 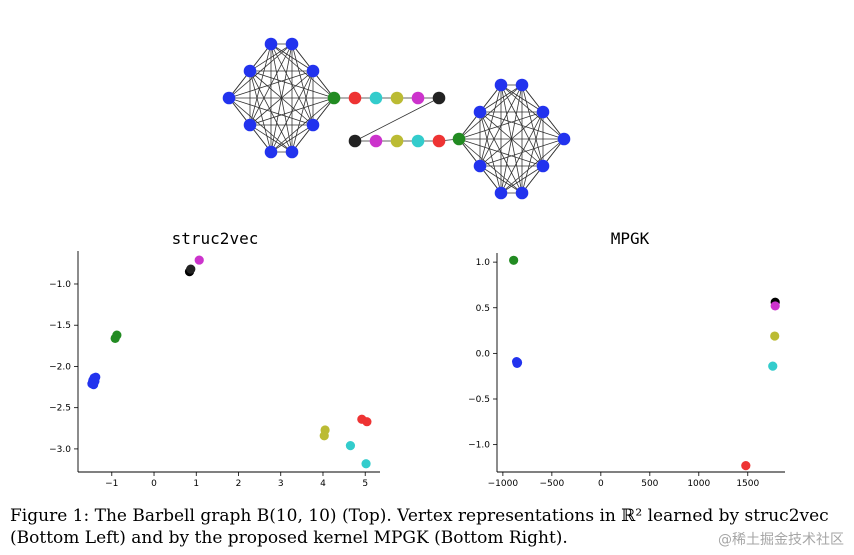 What do you see at coordinates (503, 484) in the screenshot?
I see `x-tick-label: −1000` at bounding box center [503, 484].